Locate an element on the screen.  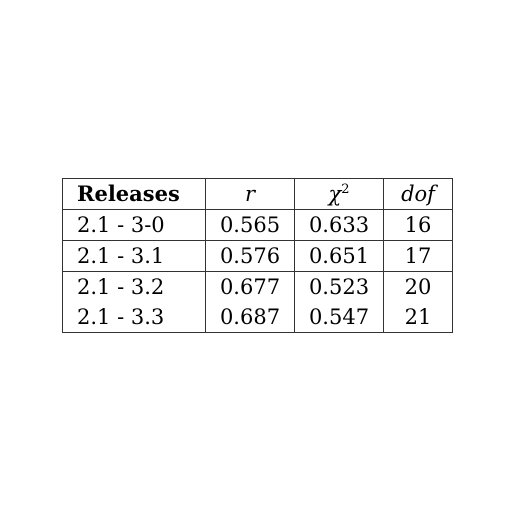
cell-releases: 2.1 - 3-0 is located at coordinates (134, 225).